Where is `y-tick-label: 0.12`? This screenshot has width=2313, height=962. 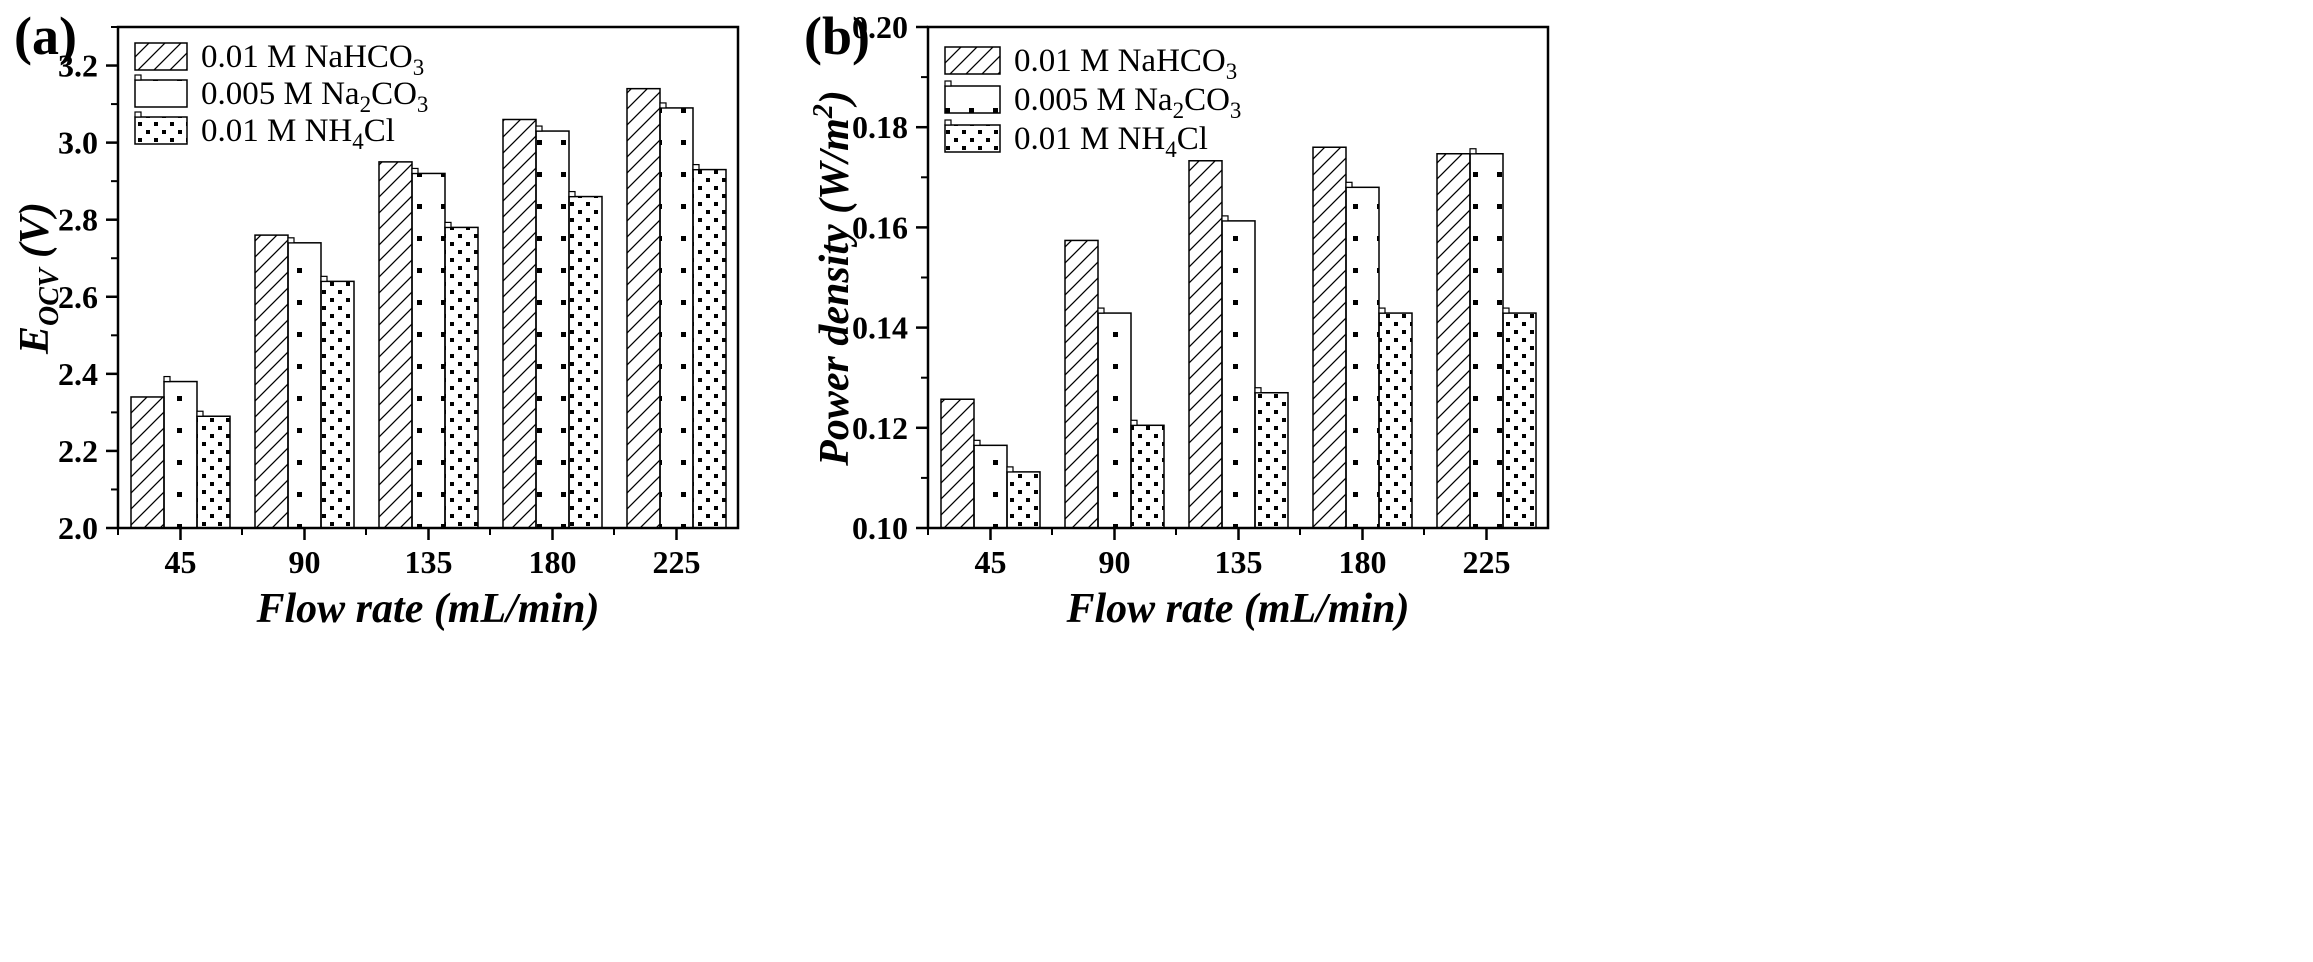 y-tick-label: 0.12 is located at coordinates (880, 428).